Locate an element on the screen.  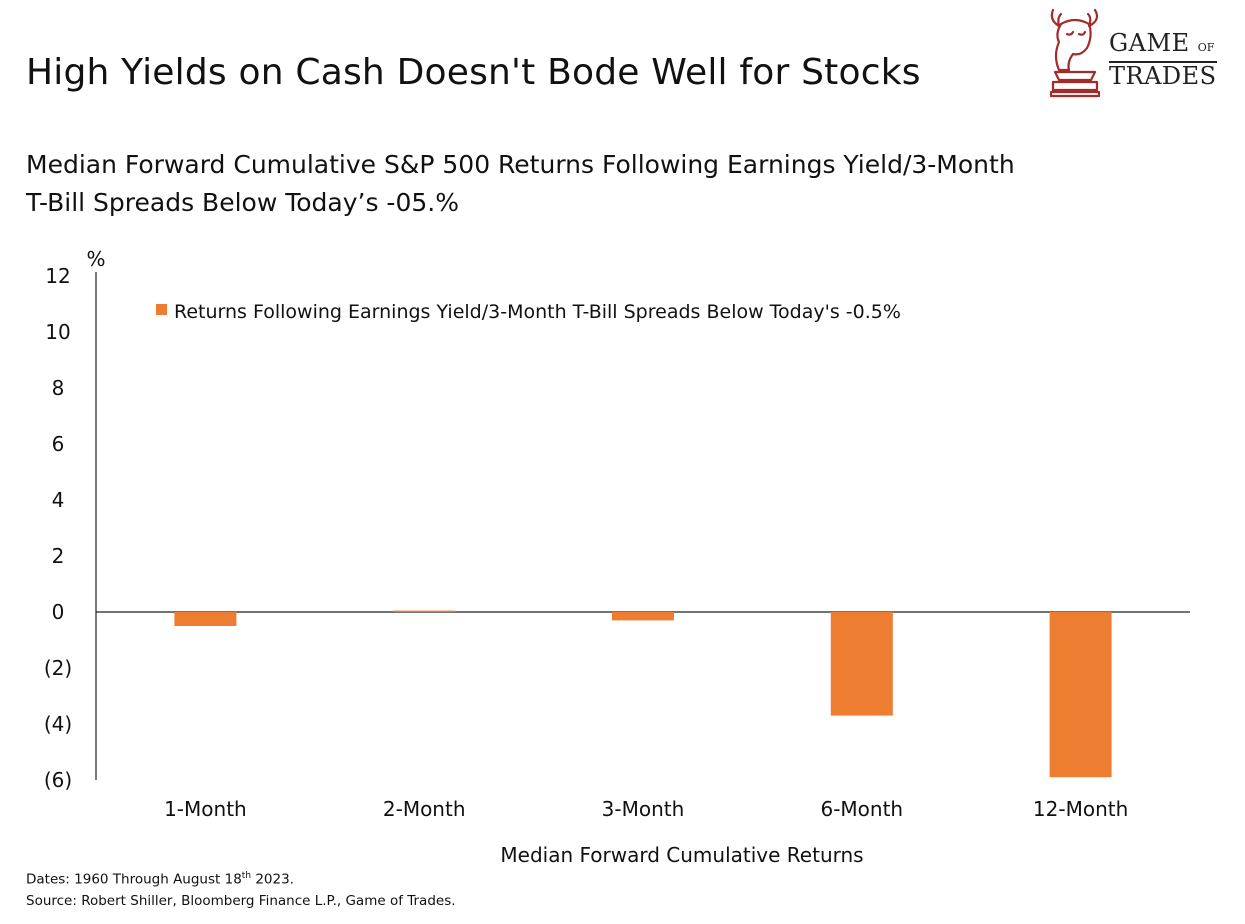
bar-6-month is located at coordinates (861, 664).